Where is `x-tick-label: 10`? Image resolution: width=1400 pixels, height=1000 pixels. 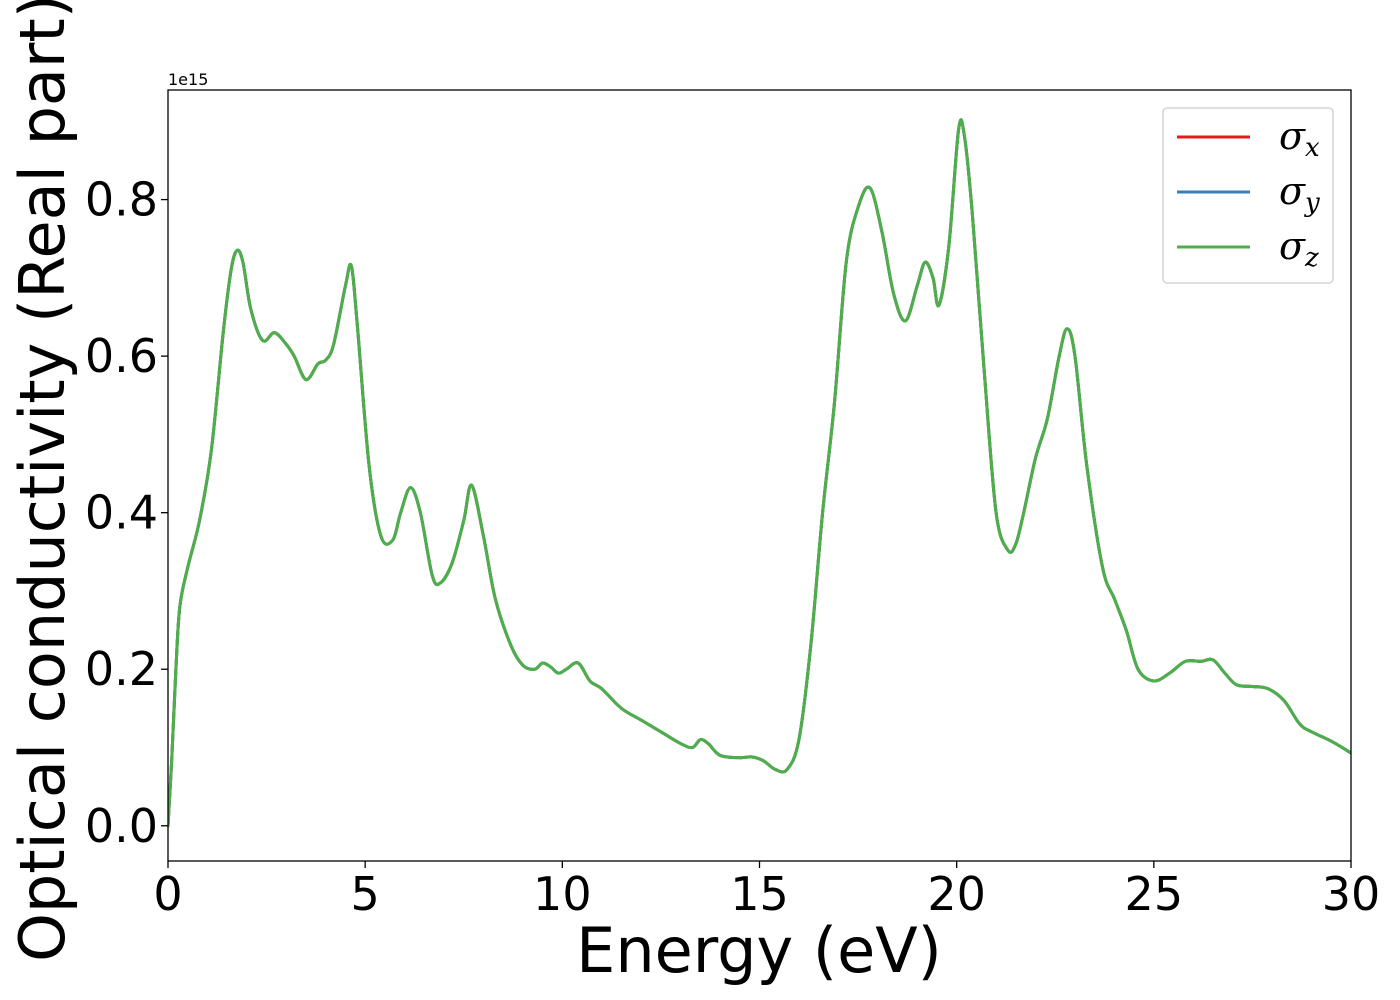
x-tick-label: 10 is located at coordinates (562, 894).